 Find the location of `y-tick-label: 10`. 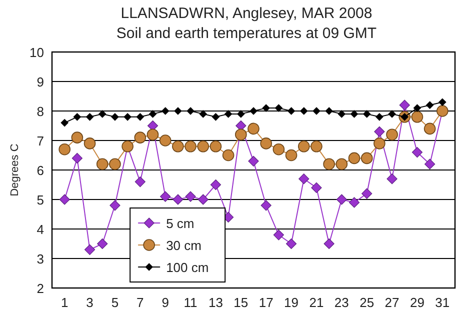

y-tick-label: 10 is located at coordinates (37, 52).